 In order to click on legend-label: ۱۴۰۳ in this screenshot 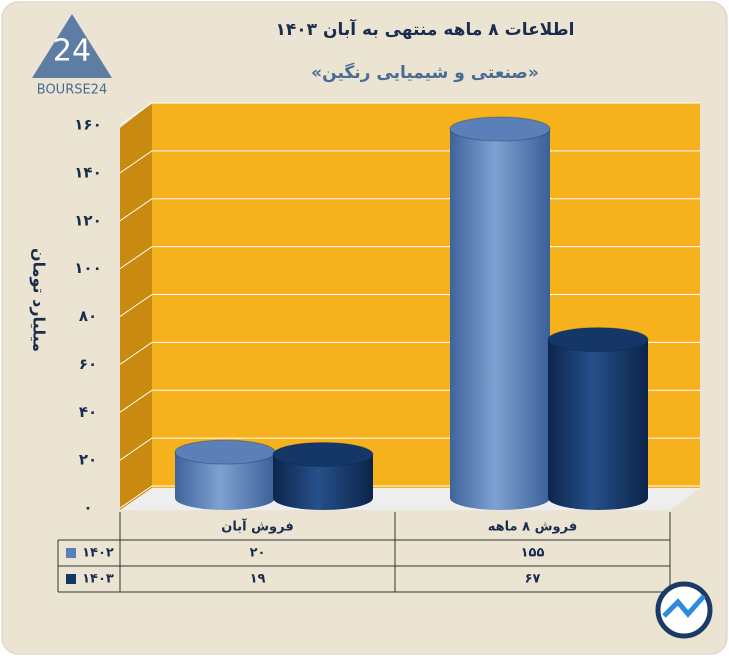, I will do `click(98, 579)`.